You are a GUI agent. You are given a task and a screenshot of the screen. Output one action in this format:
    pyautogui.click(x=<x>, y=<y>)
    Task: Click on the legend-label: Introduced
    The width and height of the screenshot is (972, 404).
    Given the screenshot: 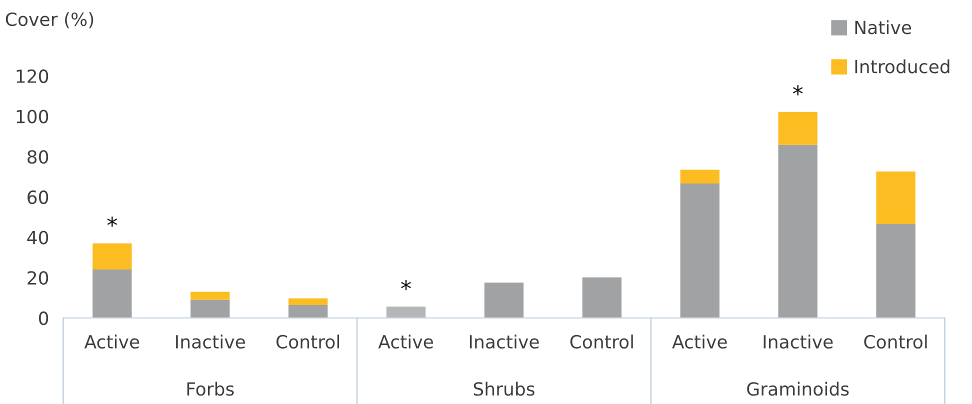 What is the action you would take?
    pyautogui.click(x=902, y=66)
    